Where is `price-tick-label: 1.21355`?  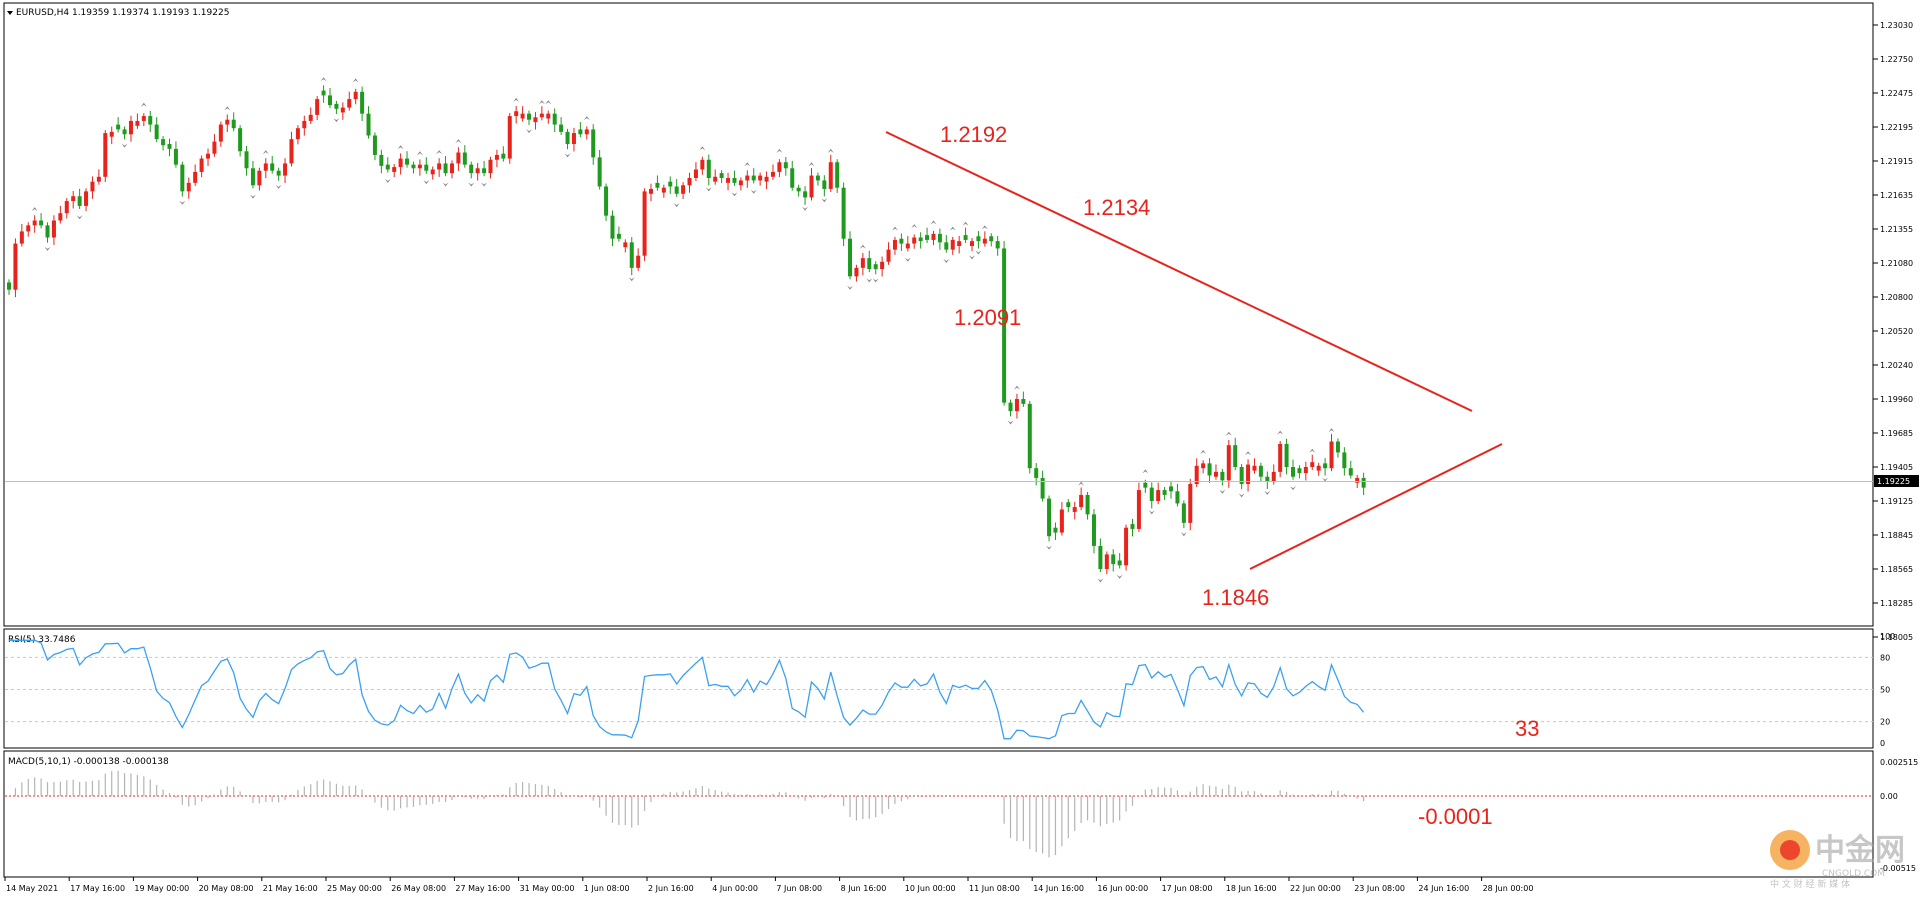
price-tick-label: 1.21355 is located at coordinates (1896, 229).